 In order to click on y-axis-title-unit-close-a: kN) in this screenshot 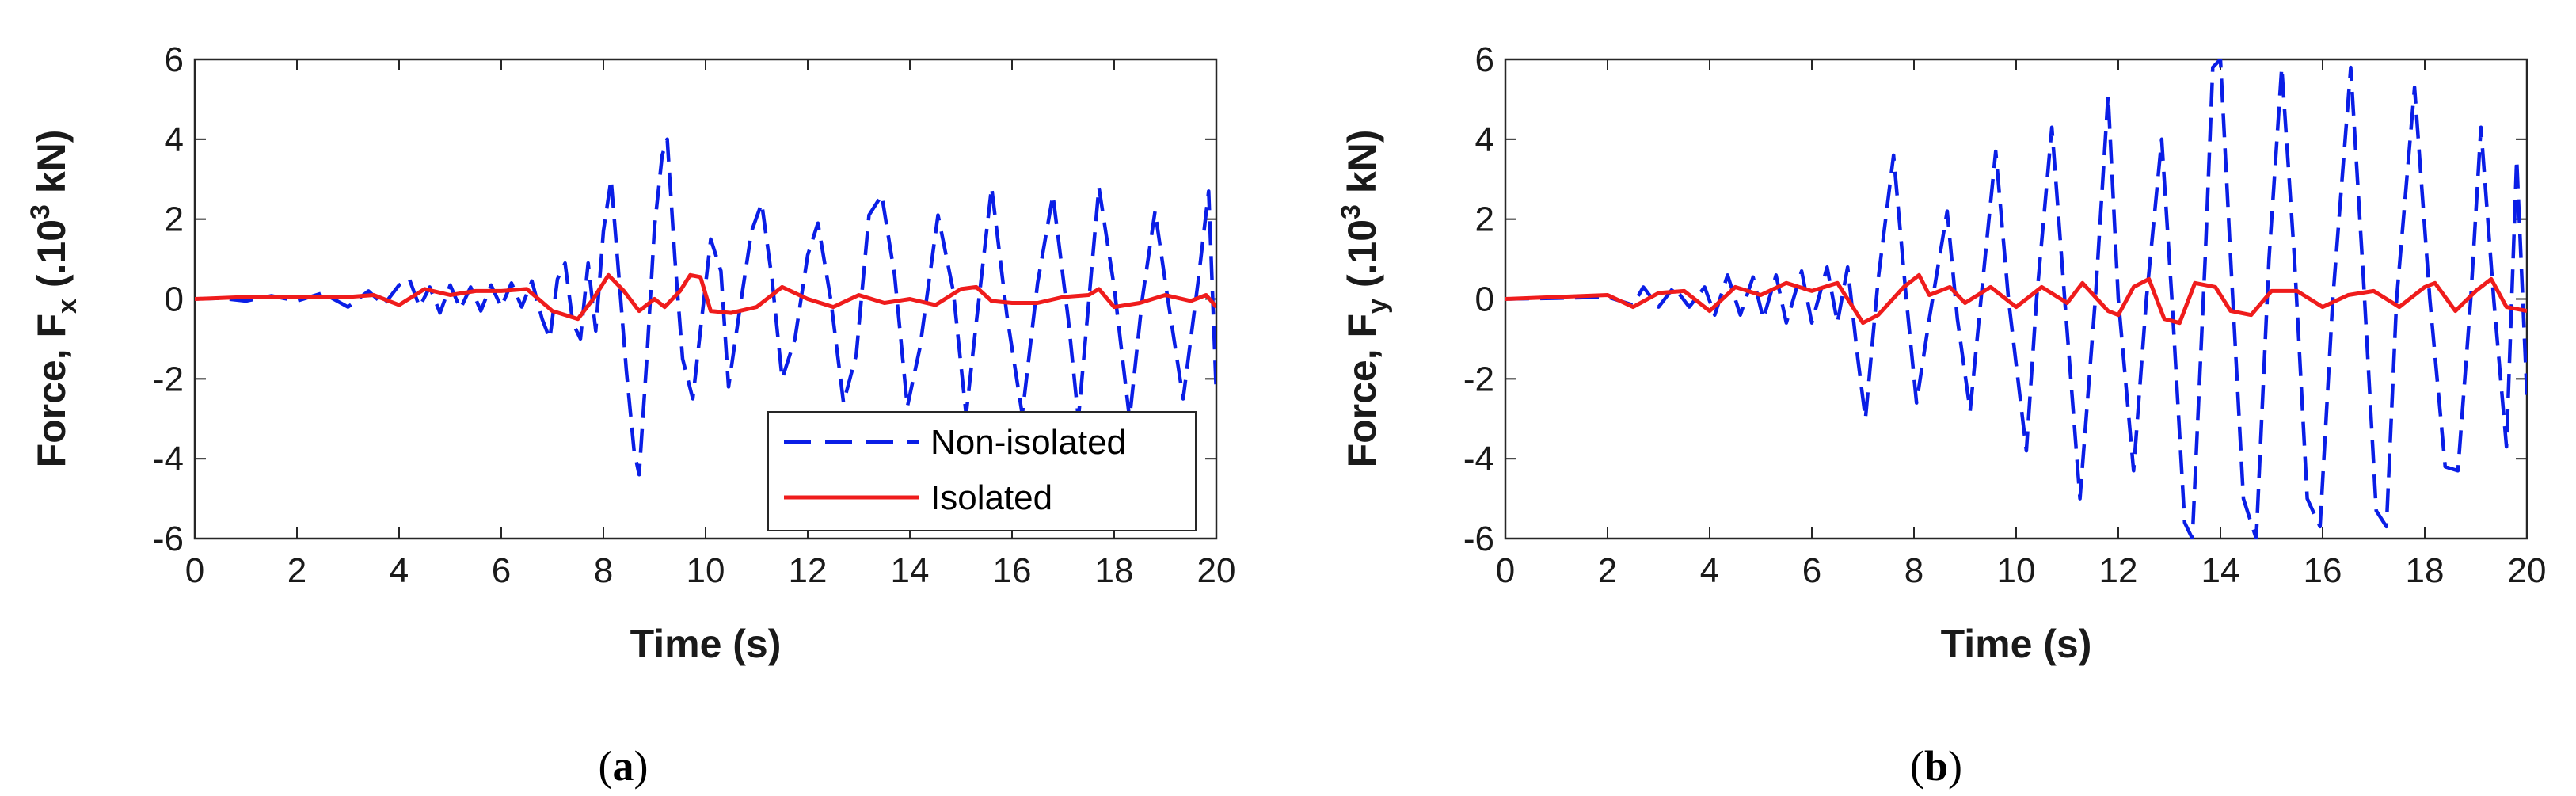, I will do `click(51, 167)`.